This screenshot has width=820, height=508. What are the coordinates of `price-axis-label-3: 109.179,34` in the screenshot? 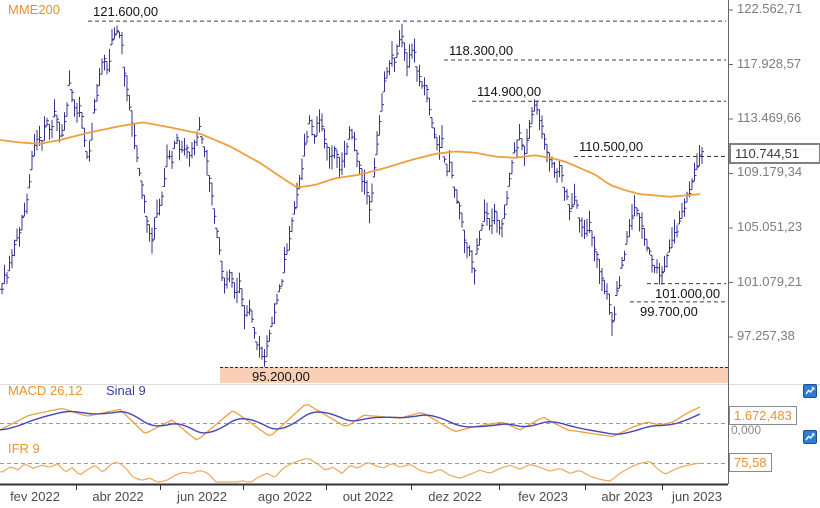 It's located at (770, 172).